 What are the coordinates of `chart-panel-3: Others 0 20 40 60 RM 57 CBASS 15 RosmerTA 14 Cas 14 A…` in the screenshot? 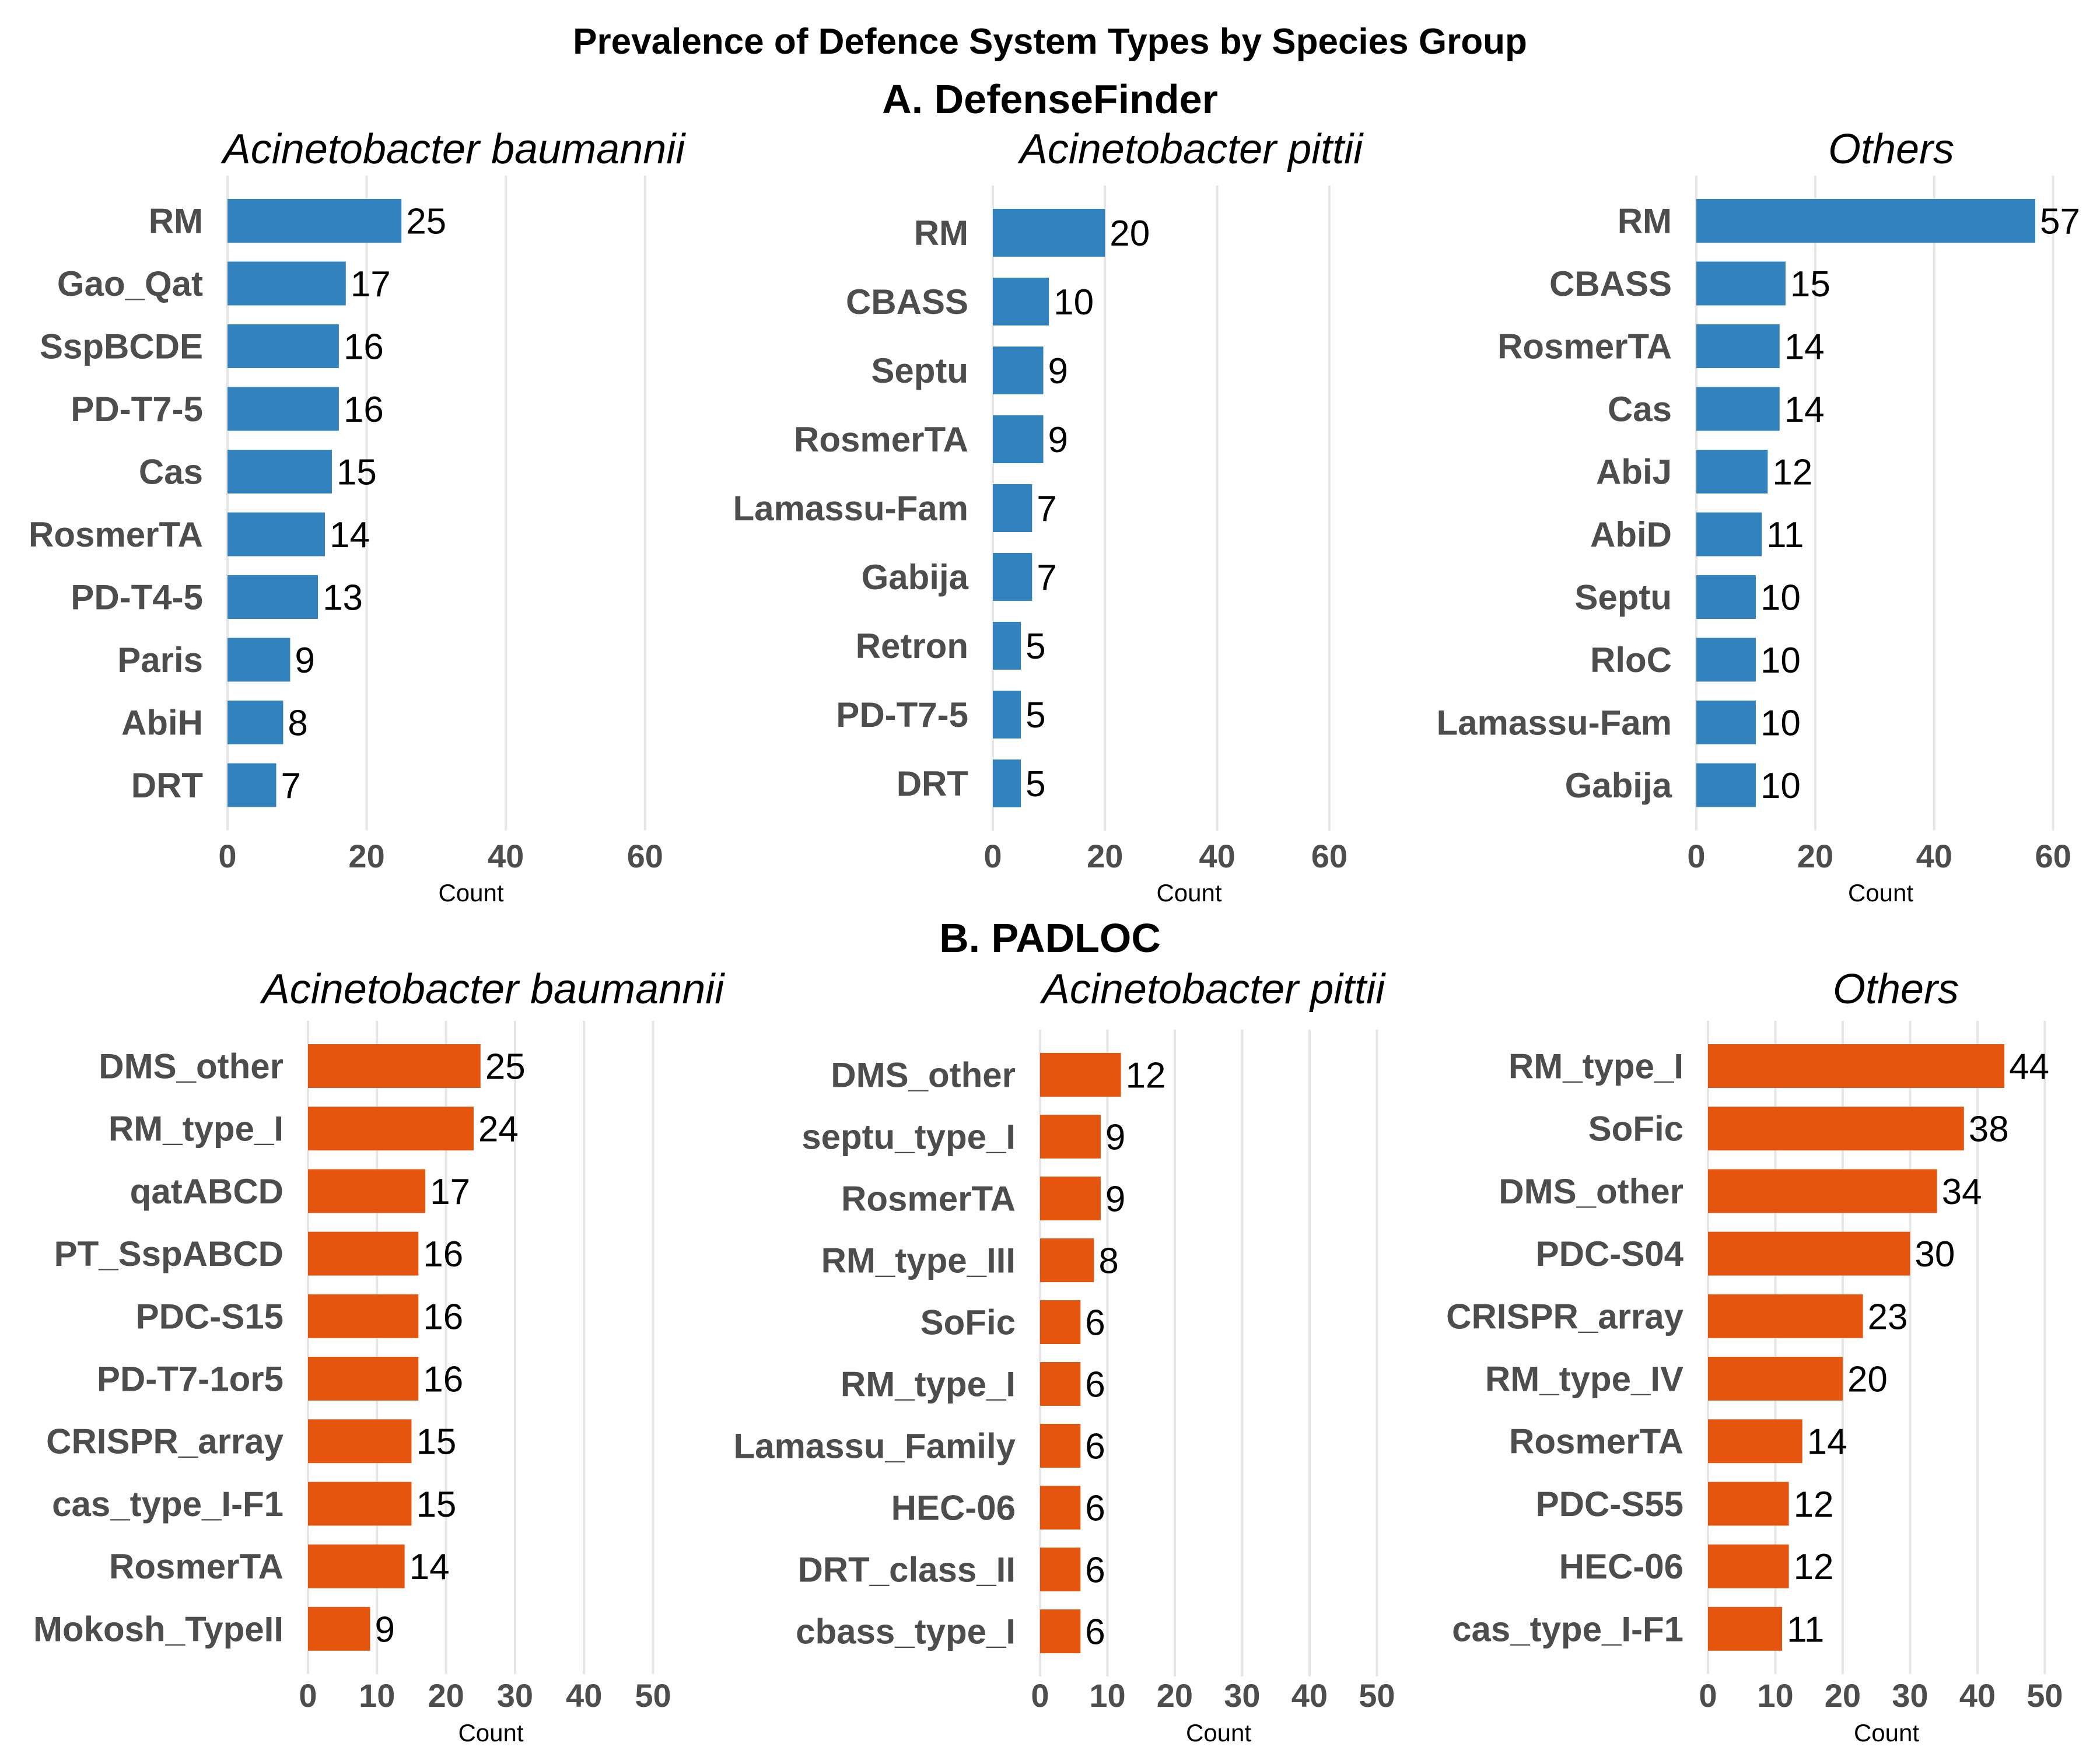 It's located at (1758, 516).